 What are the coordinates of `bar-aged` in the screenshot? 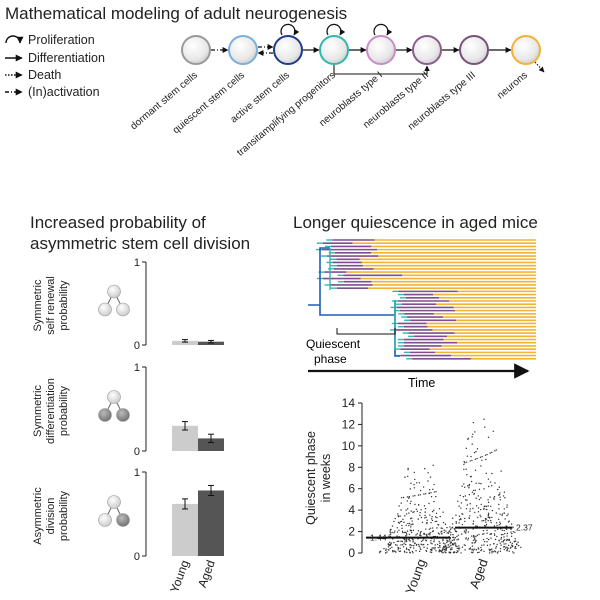 It's located at (211, 523).